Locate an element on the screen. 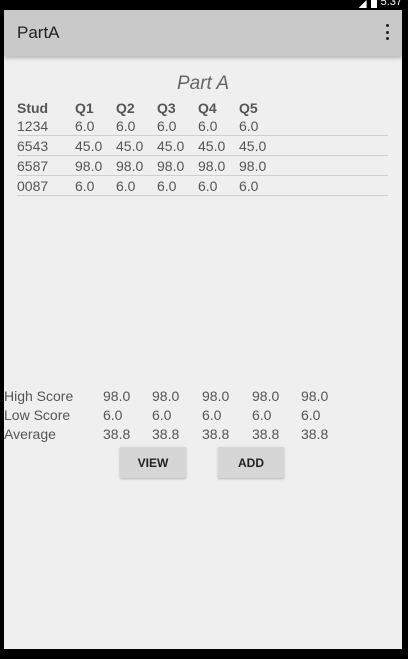  app-bar: PartA is located at coordinates (203, 33).